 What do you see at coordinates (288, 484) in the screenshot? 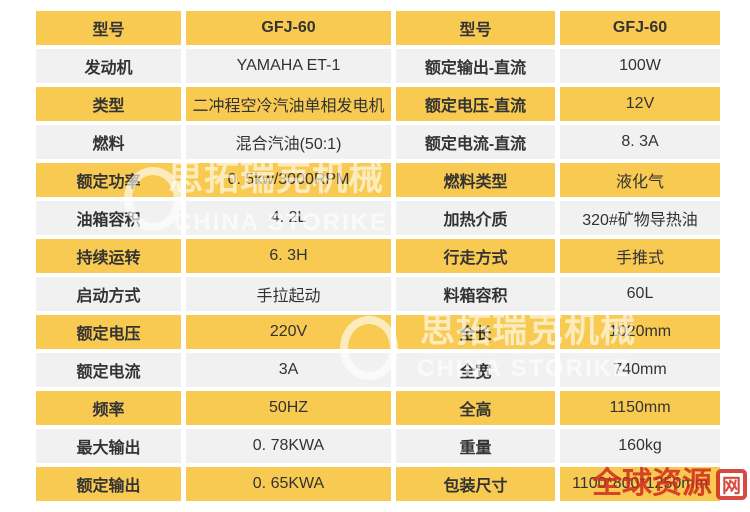
I see `spec-value: 0. 65KWA` at bounding box center [288, 484].